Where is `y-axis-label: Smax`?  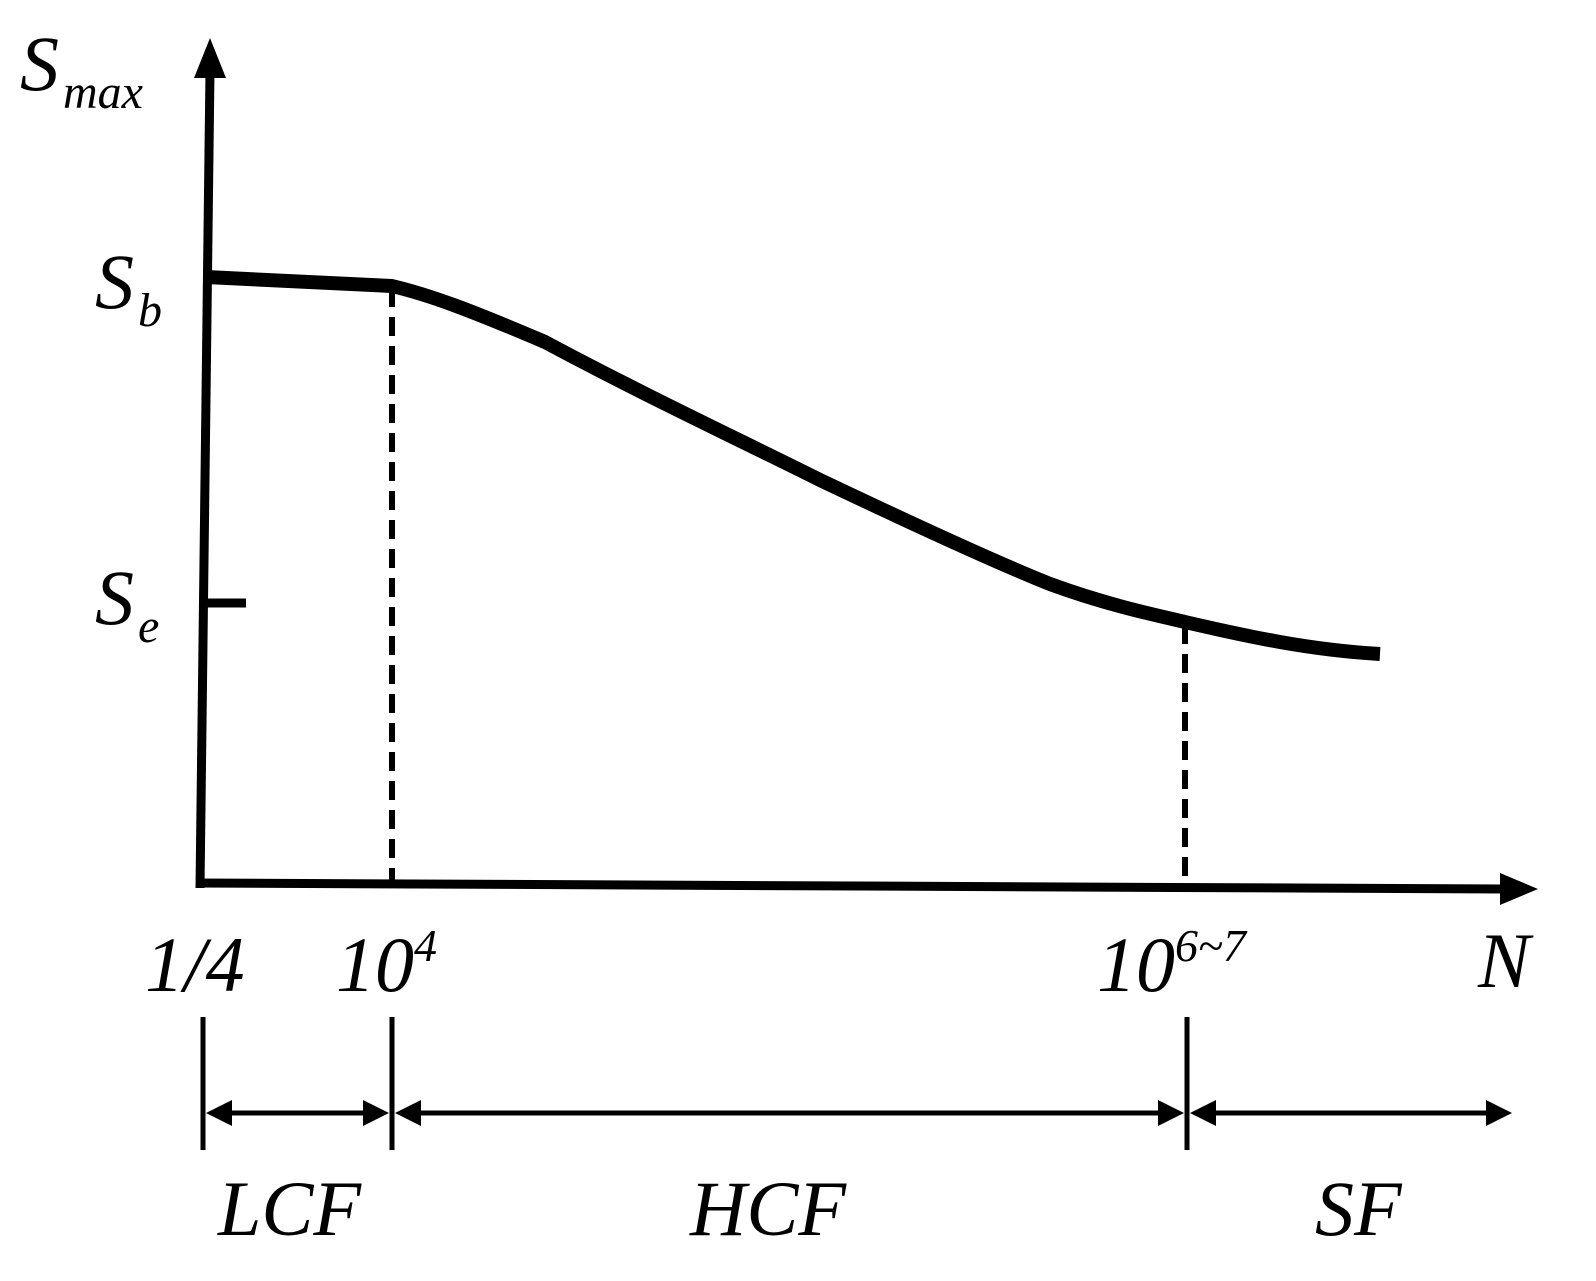
y-axis-label: Smax is located at coordinates (81, 69).